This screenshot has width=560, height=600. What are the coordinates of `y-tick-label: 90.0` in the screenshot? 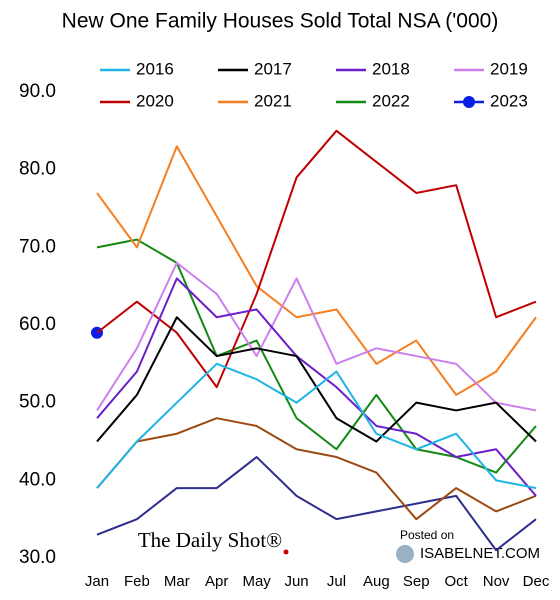 It's located at (37, 91).